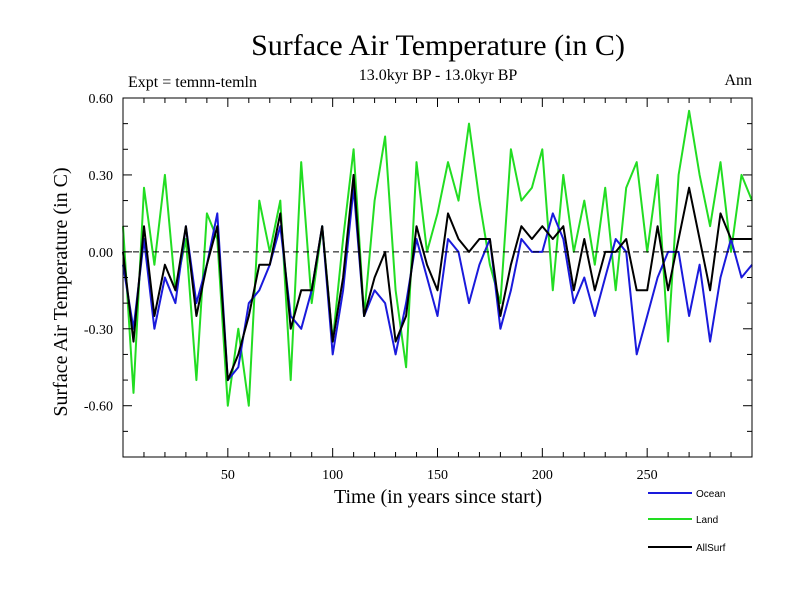 This screenshot has height=600, width=800. What do you see at coordinates (101, 176) in the screenshot?
I see `y-tick-label: 0.30` at bounding box center [101, 176].